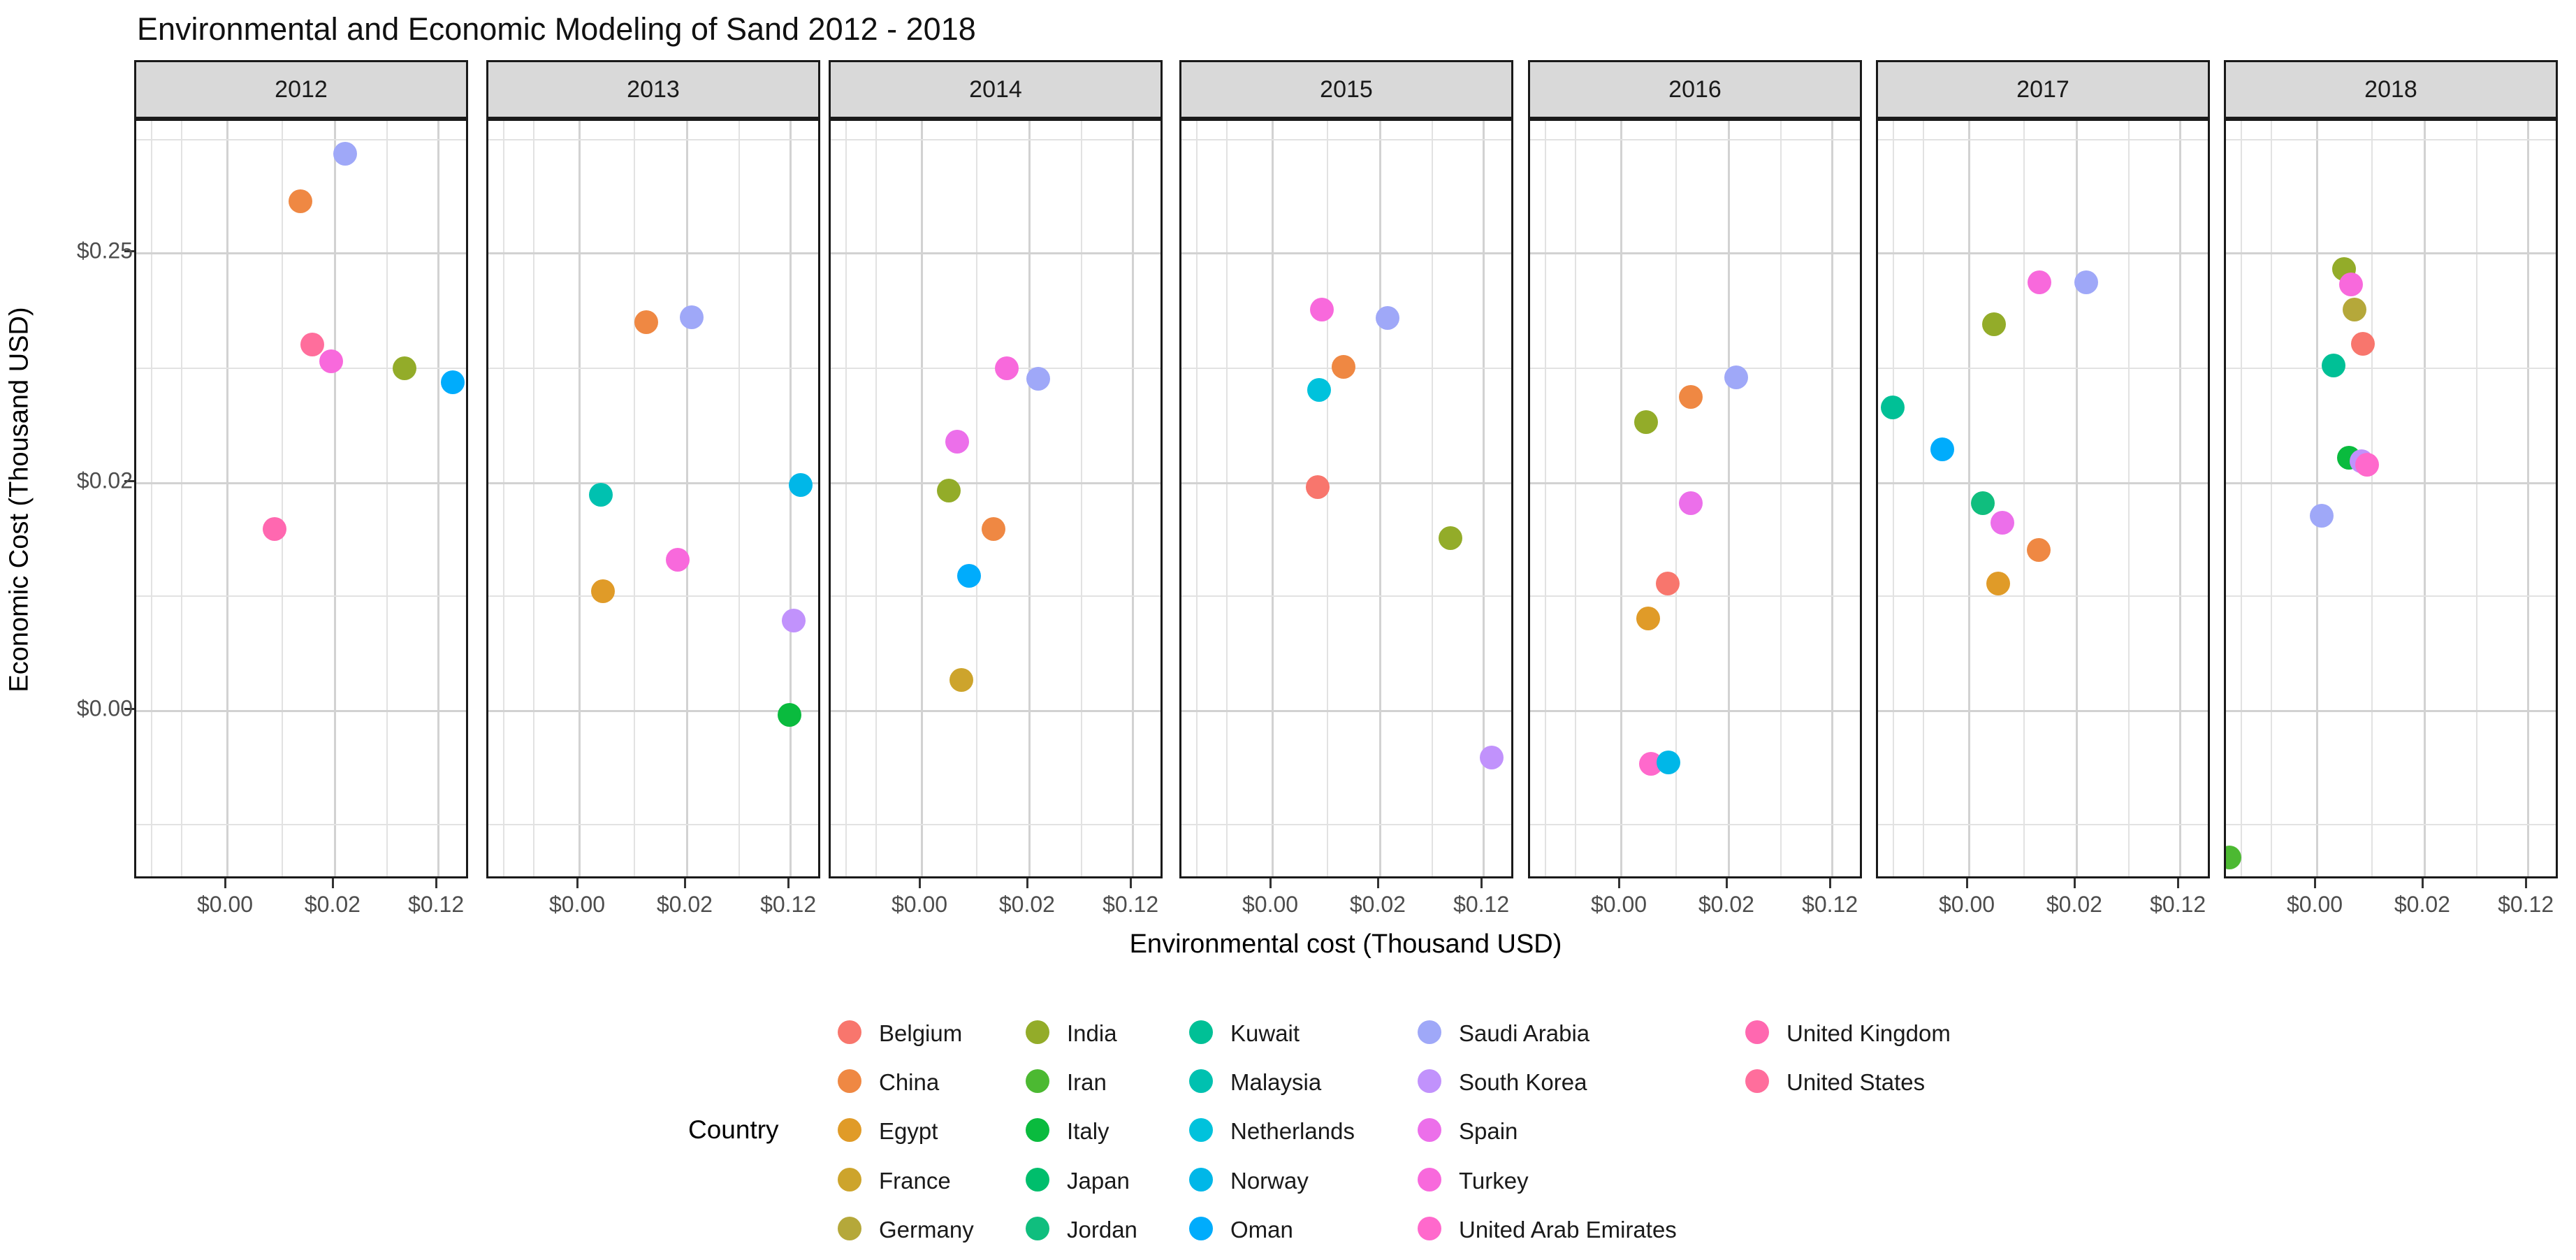 The height and width of the screenshot is (1260, 2576). Describe the element at coordinates (1489, 1131) in the screenshot. I see `legend-label-spain: Spain` at that location.